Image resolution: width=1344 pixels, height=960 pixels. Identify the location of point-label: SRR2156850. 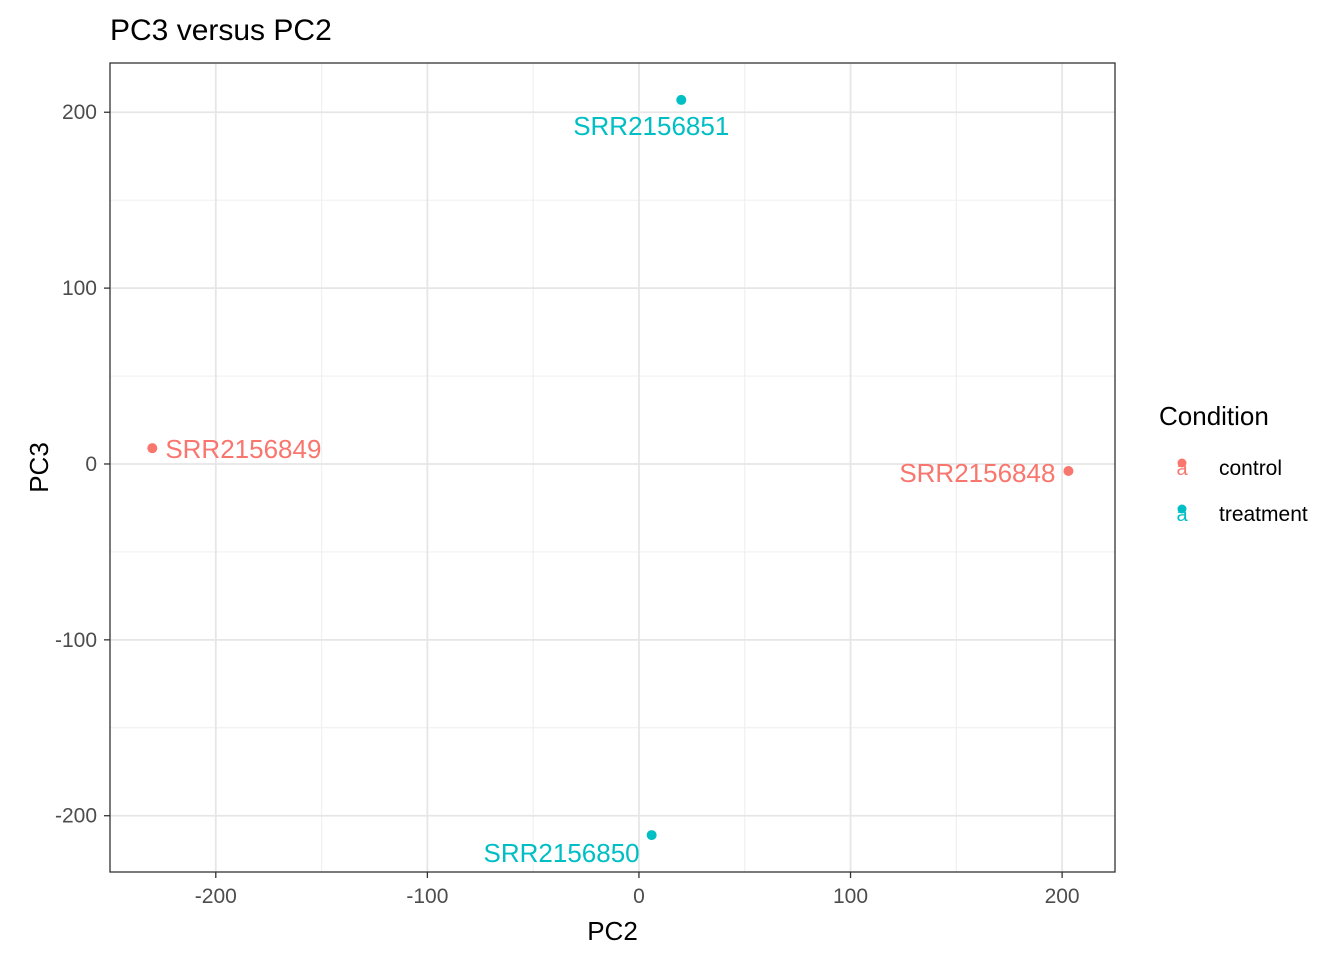
(562, 853).